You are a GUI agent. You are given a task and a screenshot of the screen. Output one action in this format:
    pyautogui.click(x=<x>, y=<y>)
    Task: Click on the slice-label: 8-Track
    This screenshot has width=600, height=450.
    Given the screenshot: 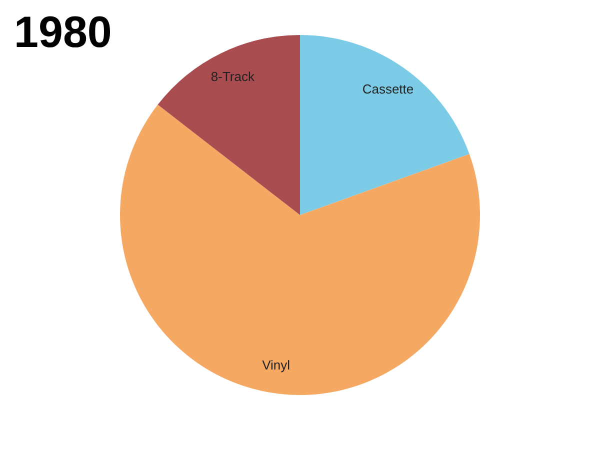 What is the action you would take?
    pyautogui.click(x=232, y=76)
    